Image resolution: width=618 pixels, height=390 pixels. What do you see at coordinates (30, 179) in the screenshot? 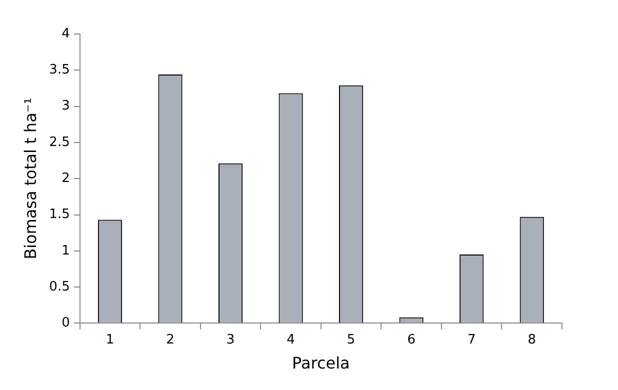
I see `y-axis-title: Biomasa total t ha⁻¹` at bounding box center [30, 179].